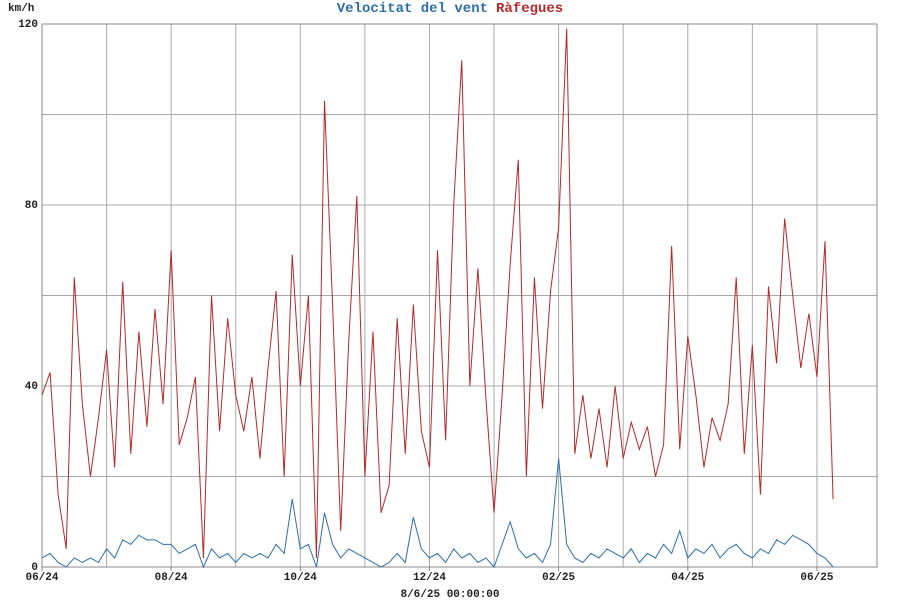 Image resolution: width=900 pixels, height=600 pixels. Describe the element at coordinates (558, 578) in the screenshot. I see `x-tick-label: 02/25` at that location.